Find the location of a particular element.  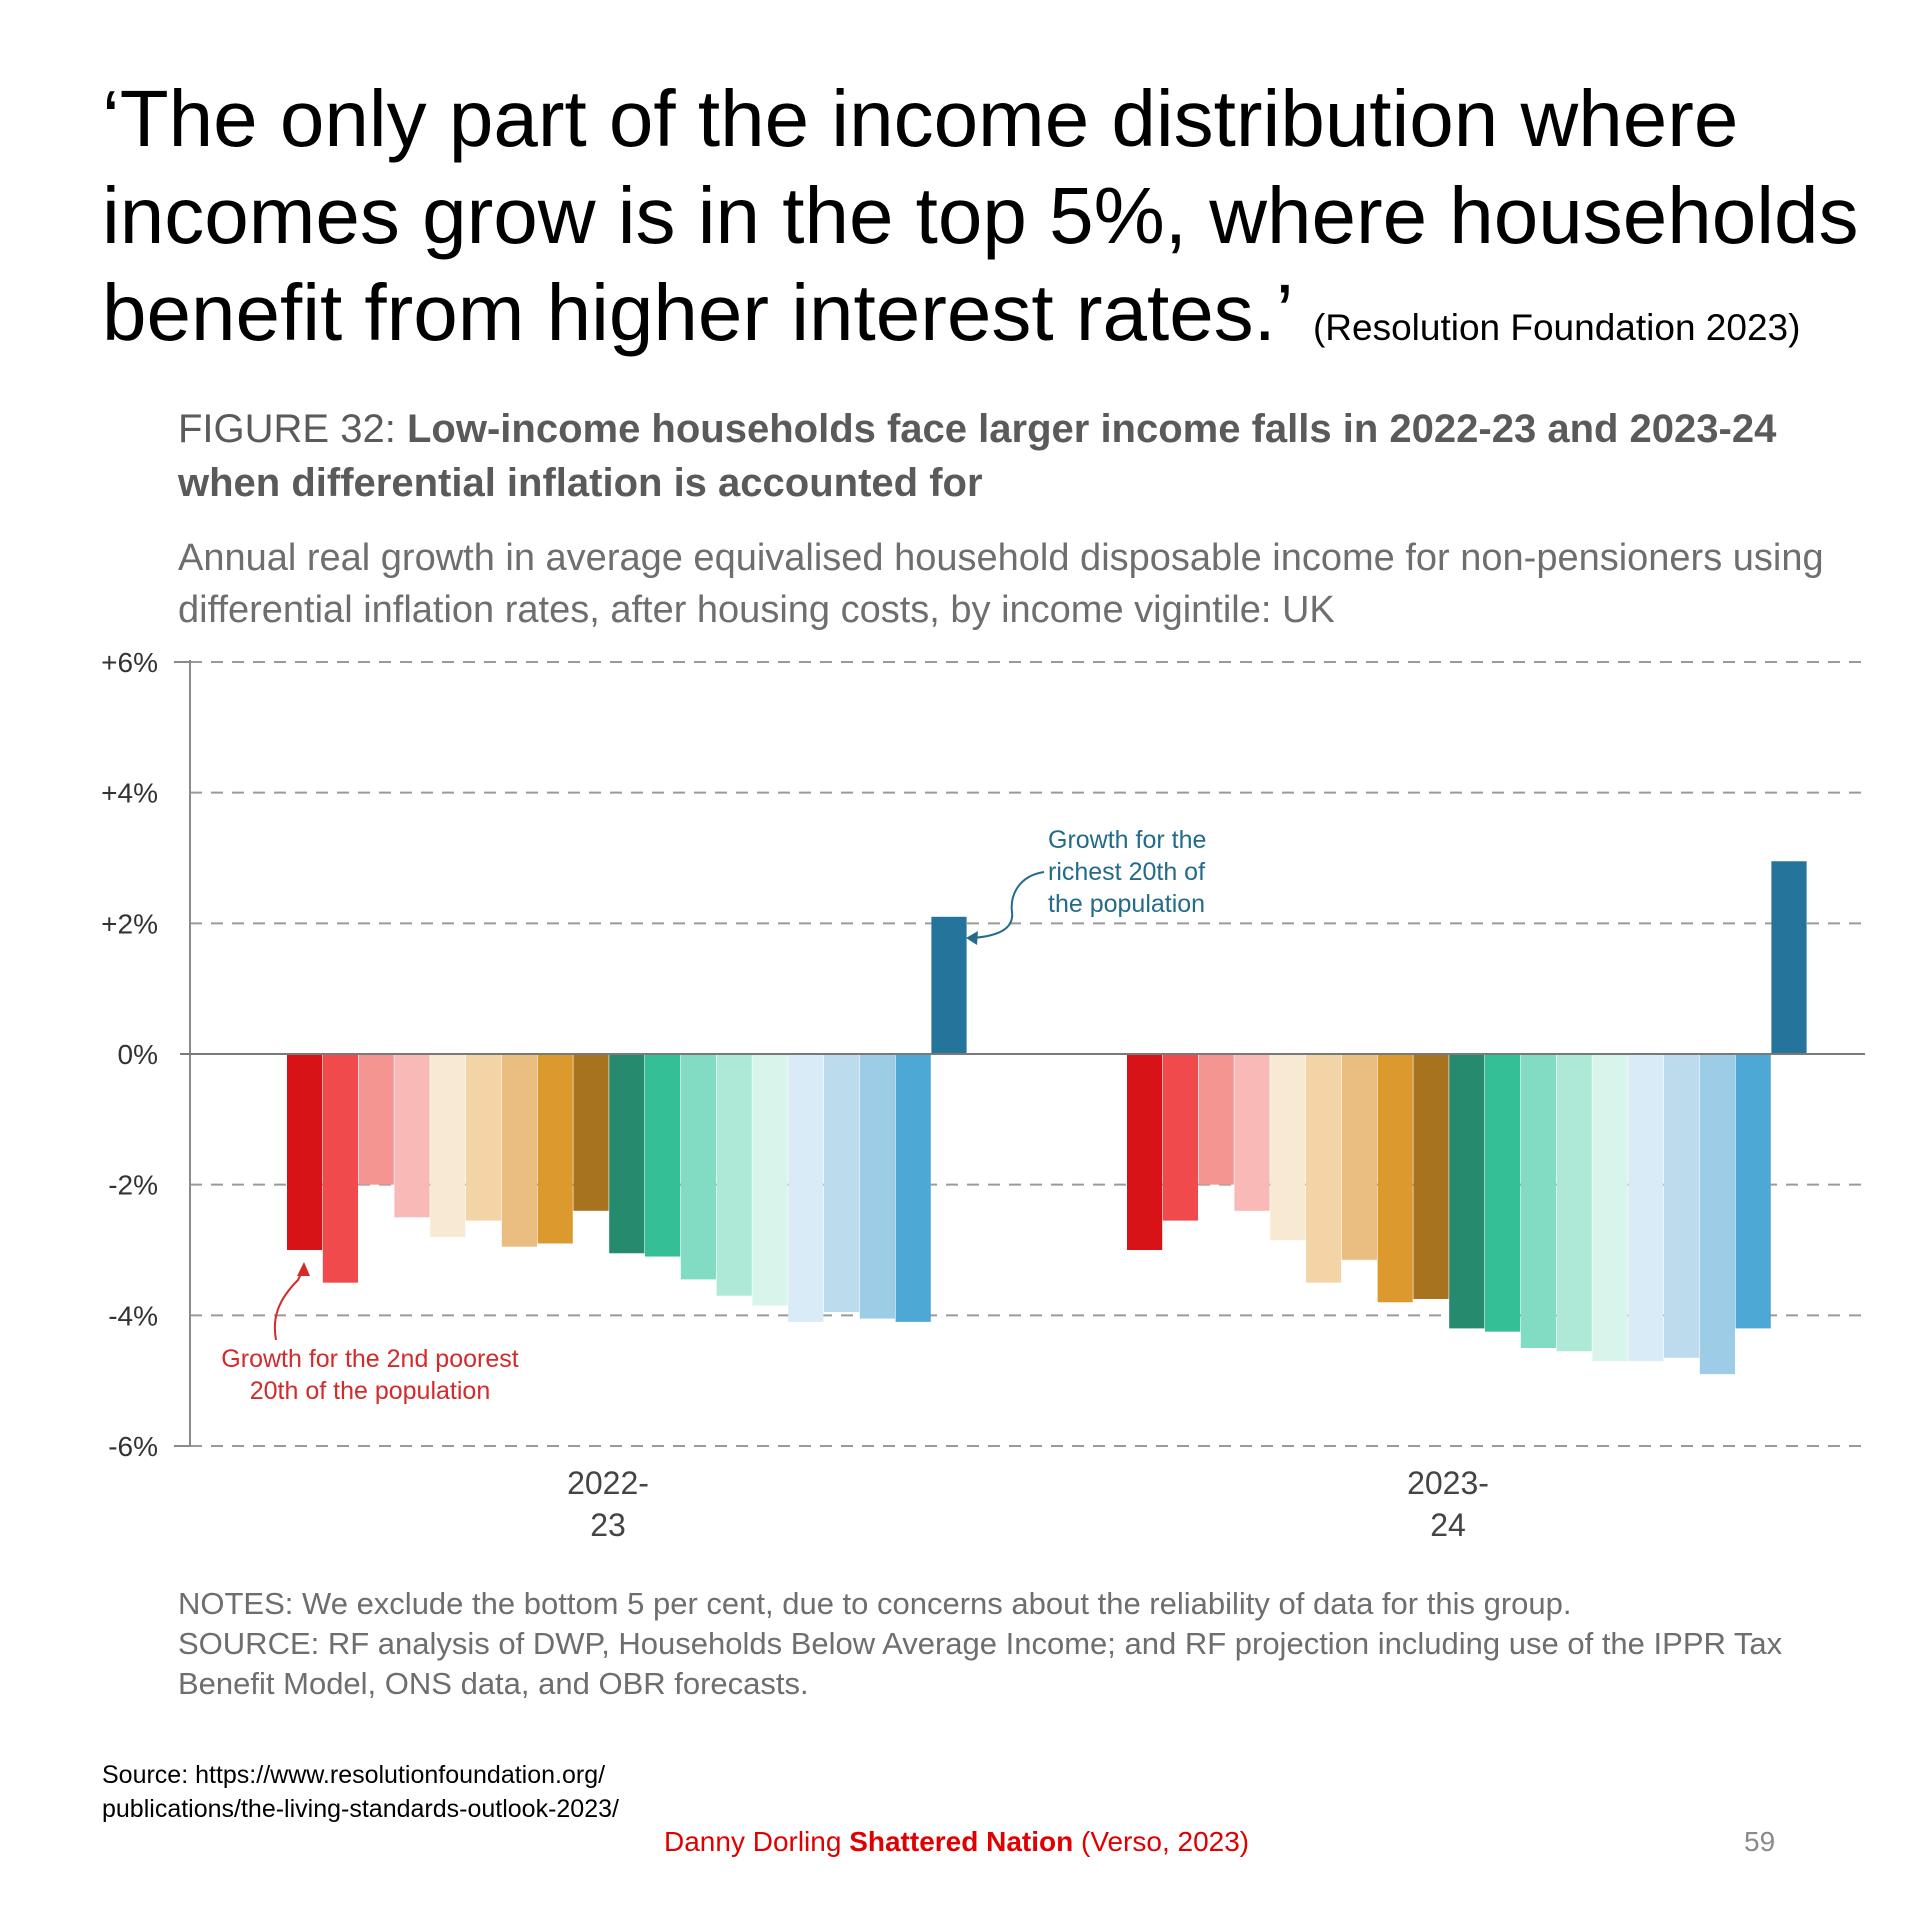

page-number: 59 is located at coordinates (1760, 1841).